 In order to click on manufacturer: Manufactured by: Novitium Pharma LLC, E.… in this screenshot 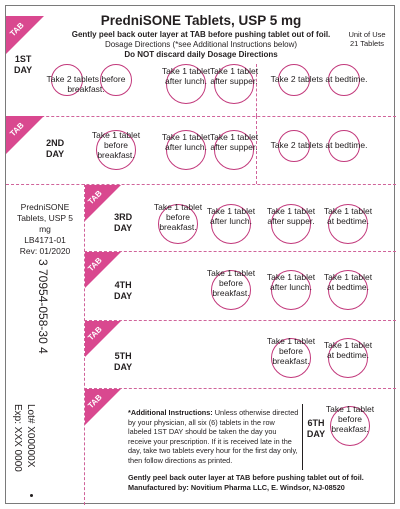, I will do `click(236, 487)`.